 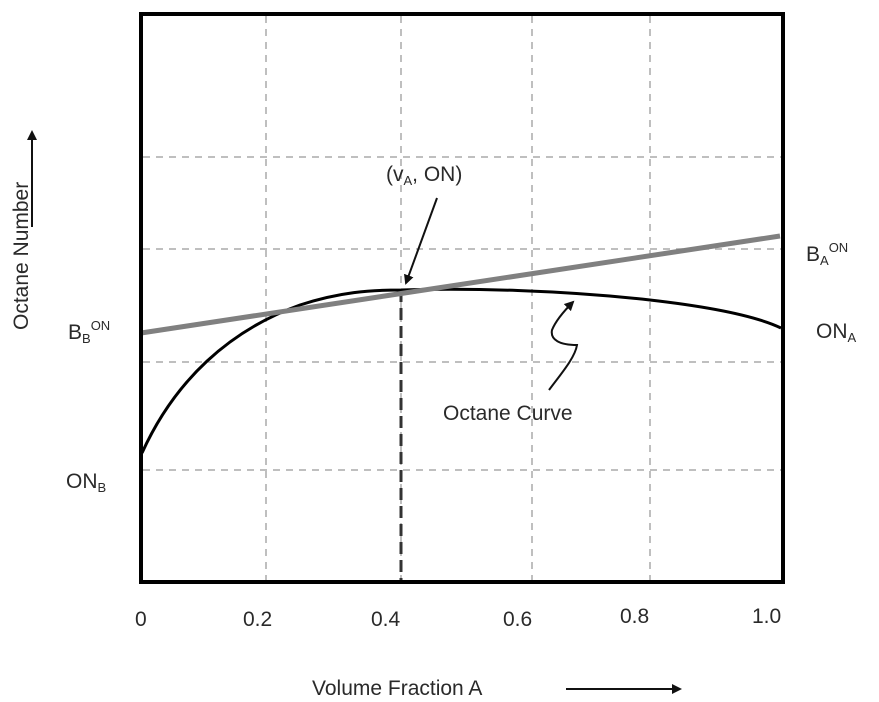 I want to click on tangent-point-label: (vA, ON), so click(x=424, y=175).